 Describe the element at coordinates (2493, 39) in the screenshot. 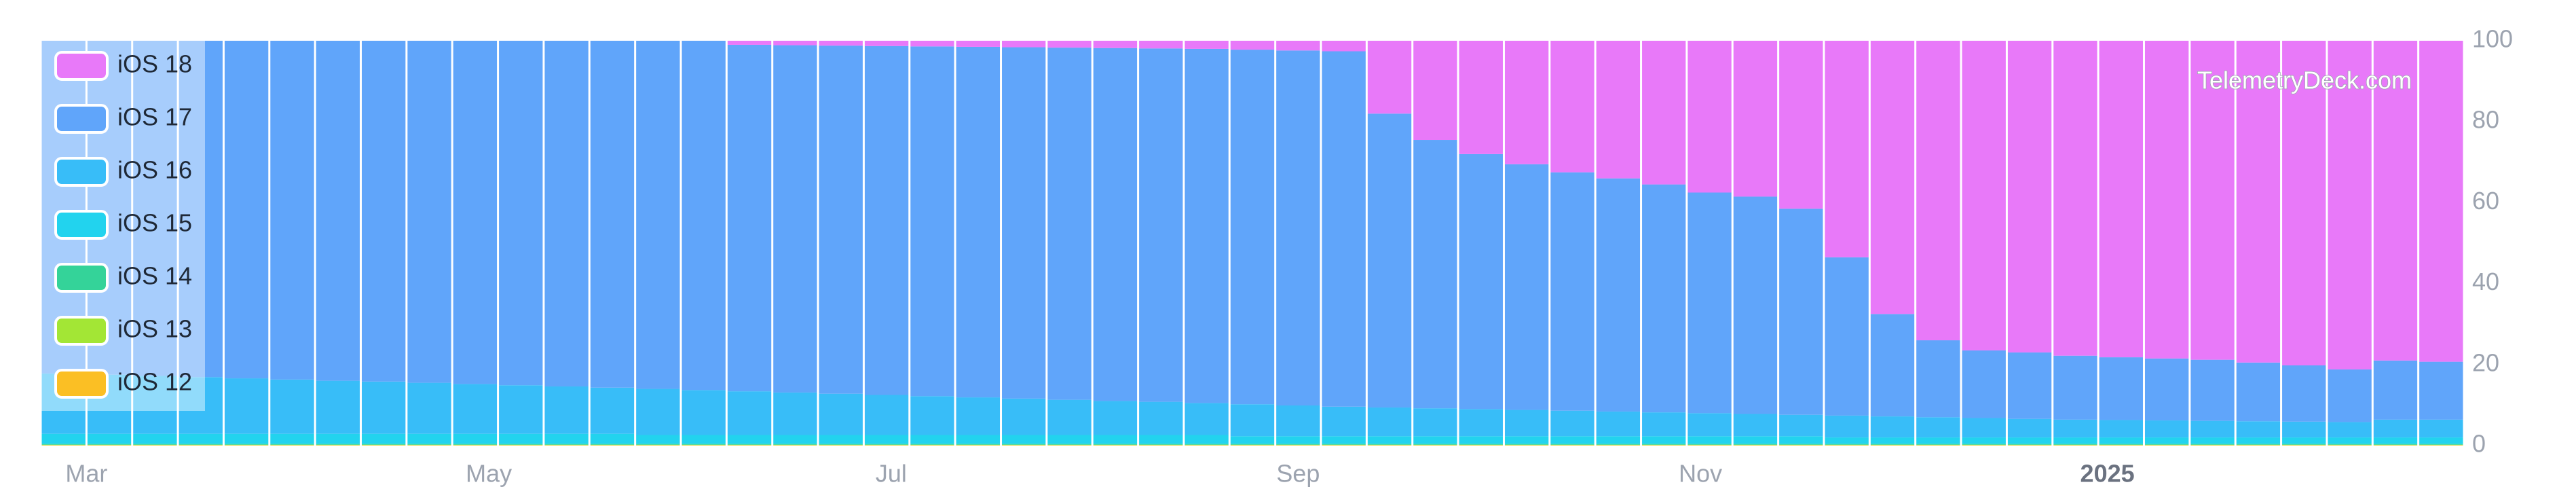

I see `y-tick-label: 100` at that location.